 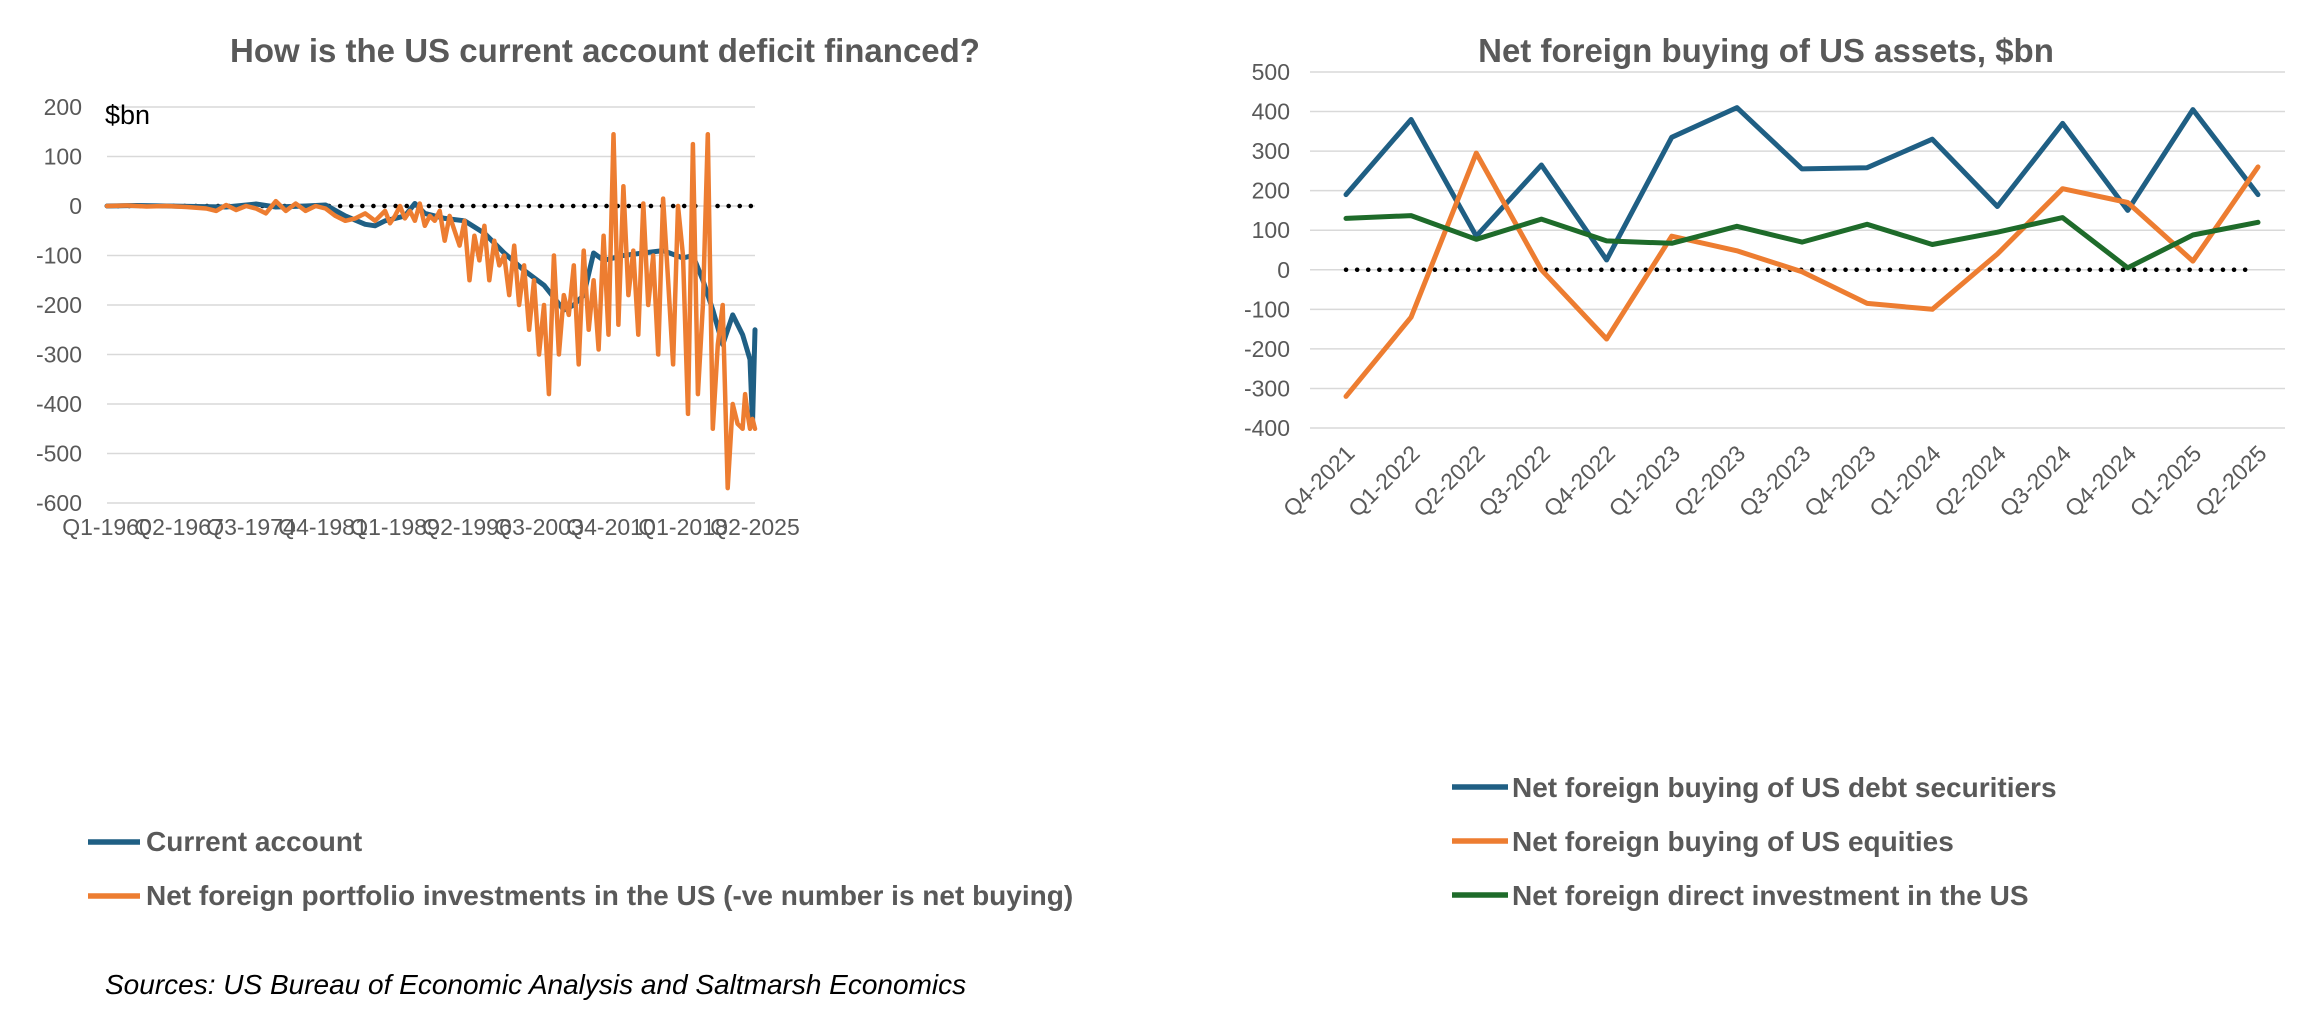 I want to click on left-x-tick: Q1-1989, so click(x=395, y=527).